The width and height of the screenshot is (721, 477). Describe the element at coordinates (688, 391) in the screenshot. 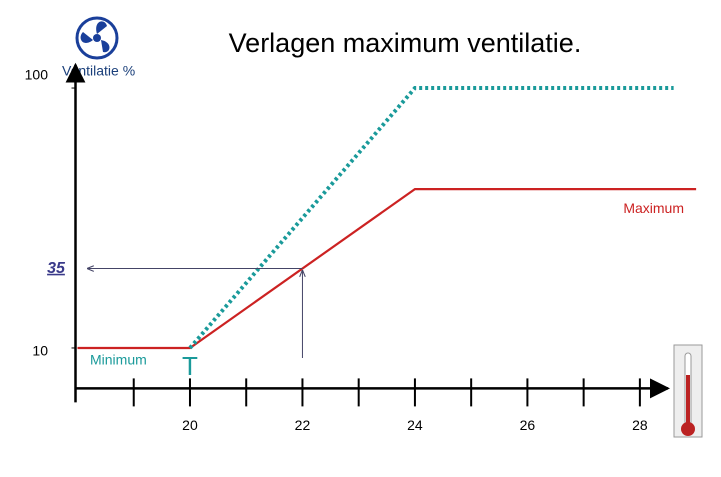

I see `thermometer-icon` at that location.